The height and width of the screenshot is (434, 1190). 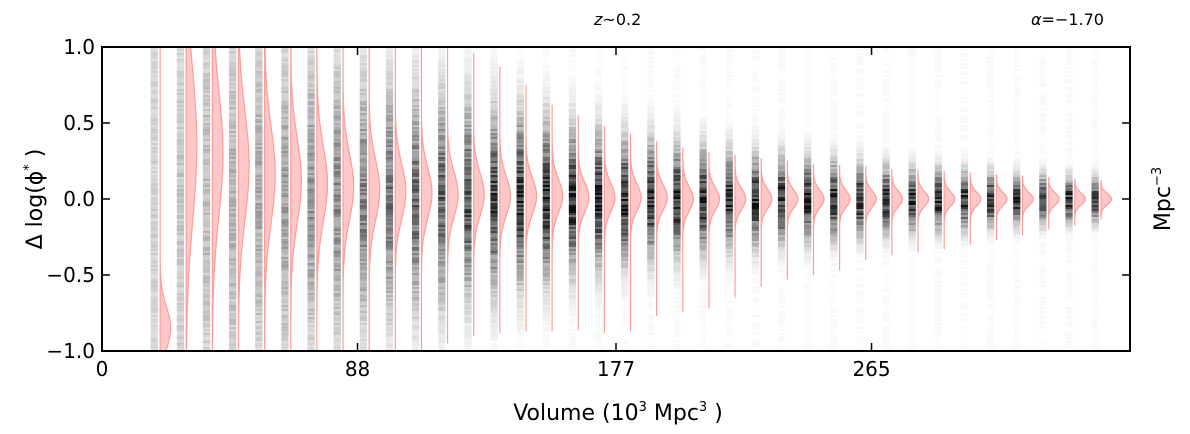 What do you see at coordinates (70, 351) in the screenshot?
I see `y-tick-label: −1.0` at bounding box center [70, 351].